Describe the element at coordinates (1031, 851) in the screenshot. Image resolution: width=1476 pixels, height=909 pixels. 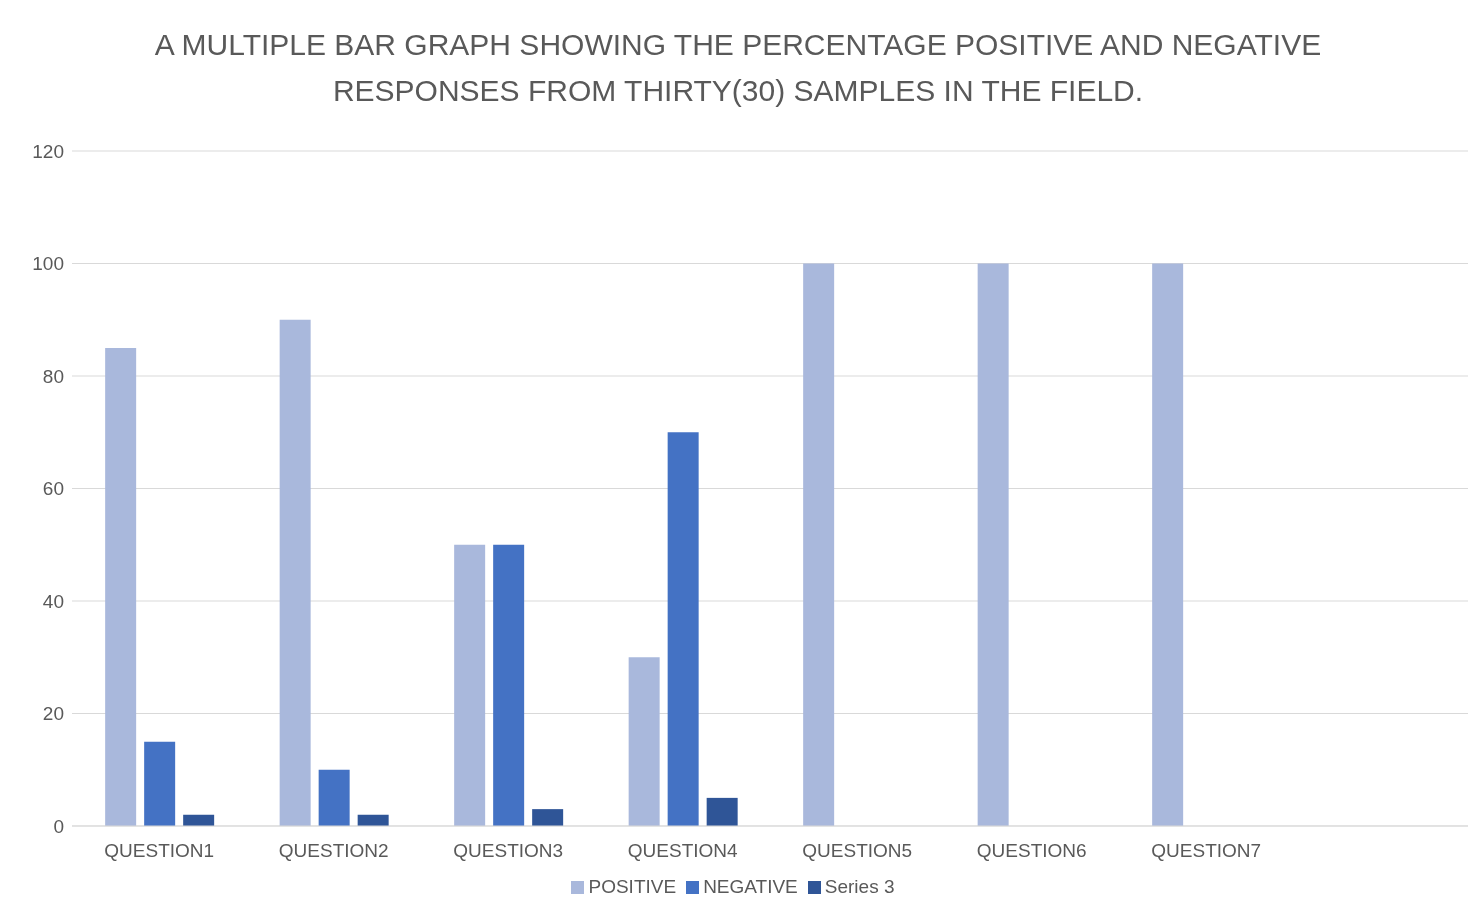
I see `x-tick-label: QUESTION6` at that location.